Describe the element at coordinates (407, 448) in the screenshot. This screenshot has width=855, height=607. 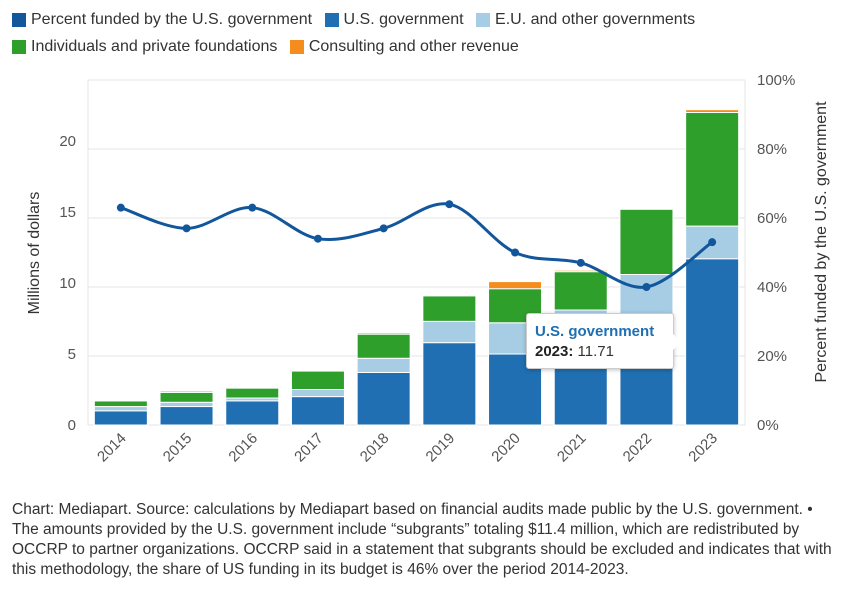
I see `x-axis-ticks: 2014 2015 2016 2017 2018 2019 2020 2021 2022 2023` at that location.